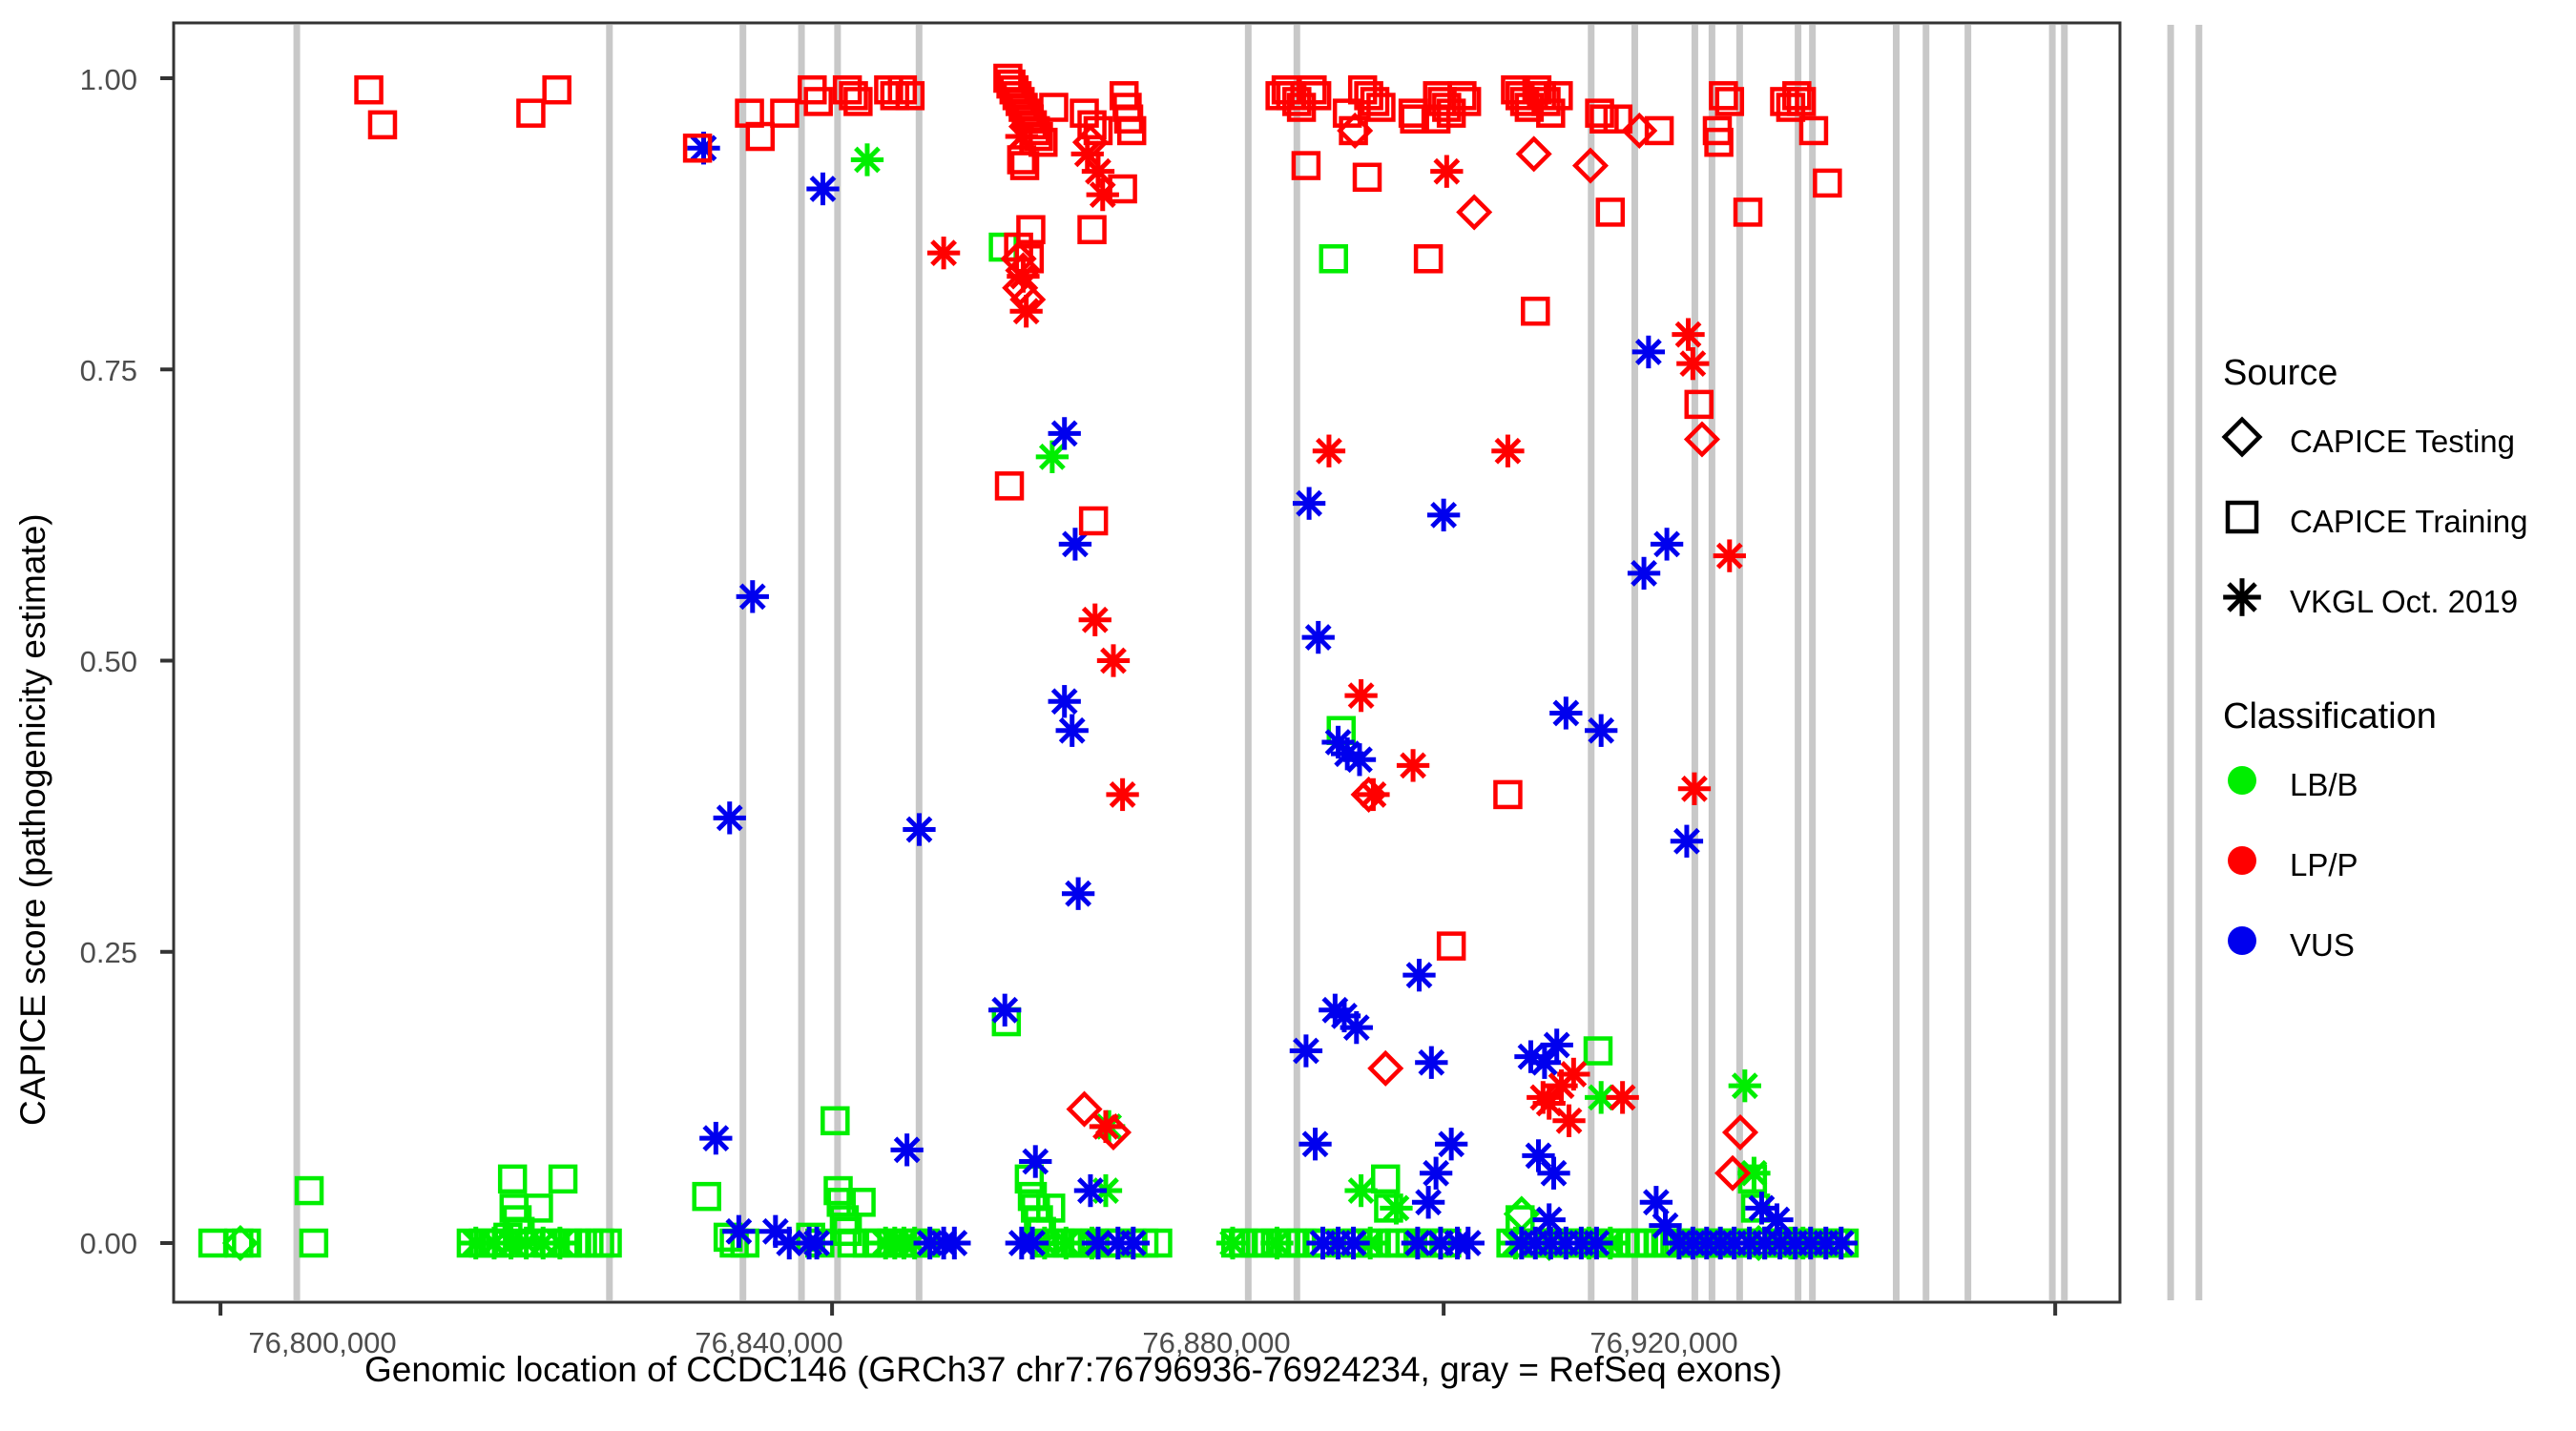 The image size is (2576, 1431). I want to click on legend-key-diamond-icon, so click(2242, 437).